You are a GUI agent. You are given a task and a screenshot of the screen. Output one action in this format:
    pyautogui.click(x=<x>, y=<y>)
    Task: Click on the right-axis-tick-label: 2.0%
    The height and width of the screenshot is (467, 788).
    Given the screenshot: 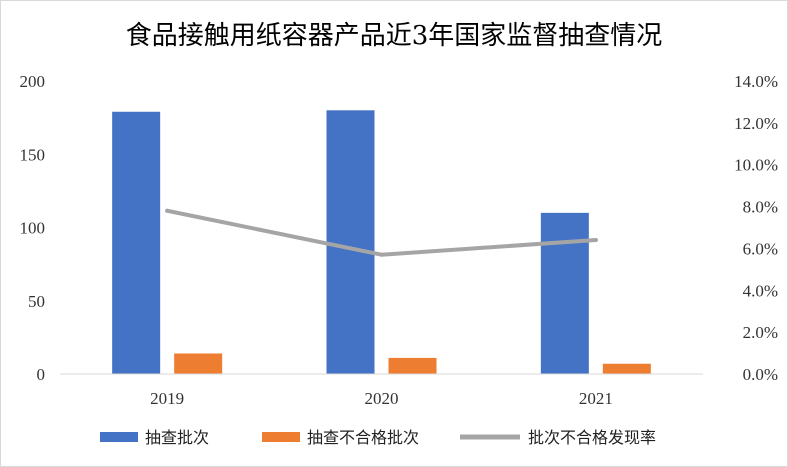 What is the action you would take?
    pyautogui.click(x=760, y=332)
    